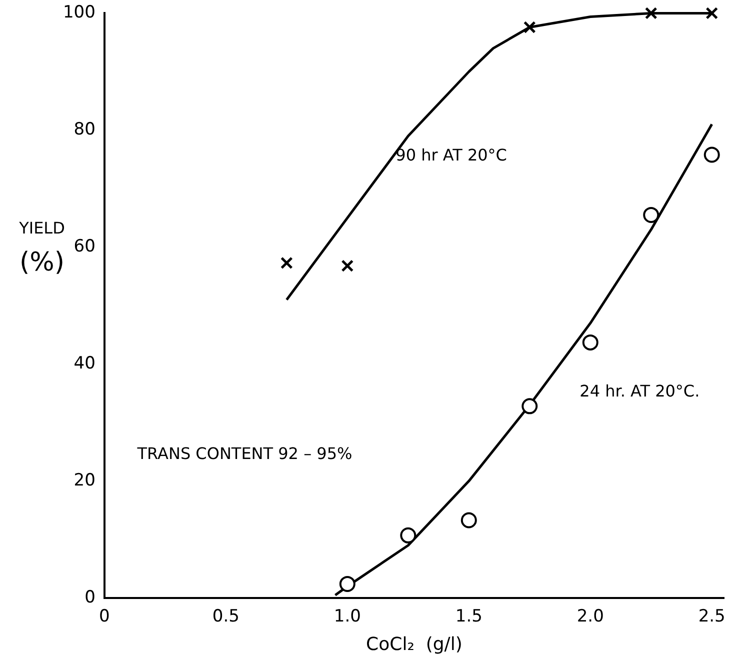 This screenshot has width=738, height=666. Describe the element at coordinates (451, 155) in the screenshot. I see `annotation: 90 hr AT 20°C` at that location.